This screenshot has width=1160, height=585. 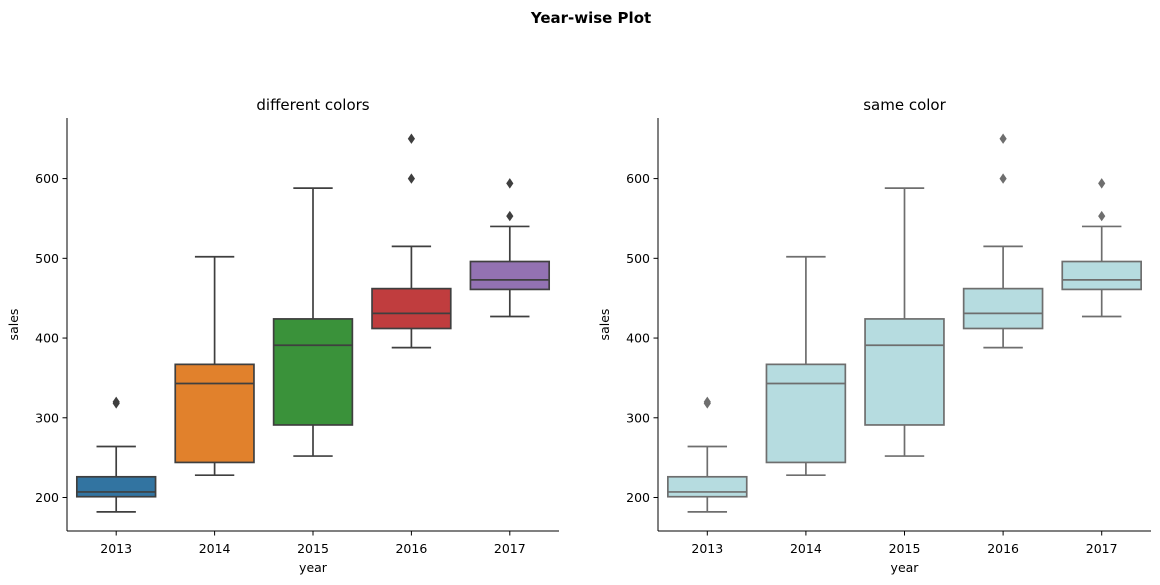 I want to click on figure-suptitle: Year-wise Plot, so click(x=590, y=18).